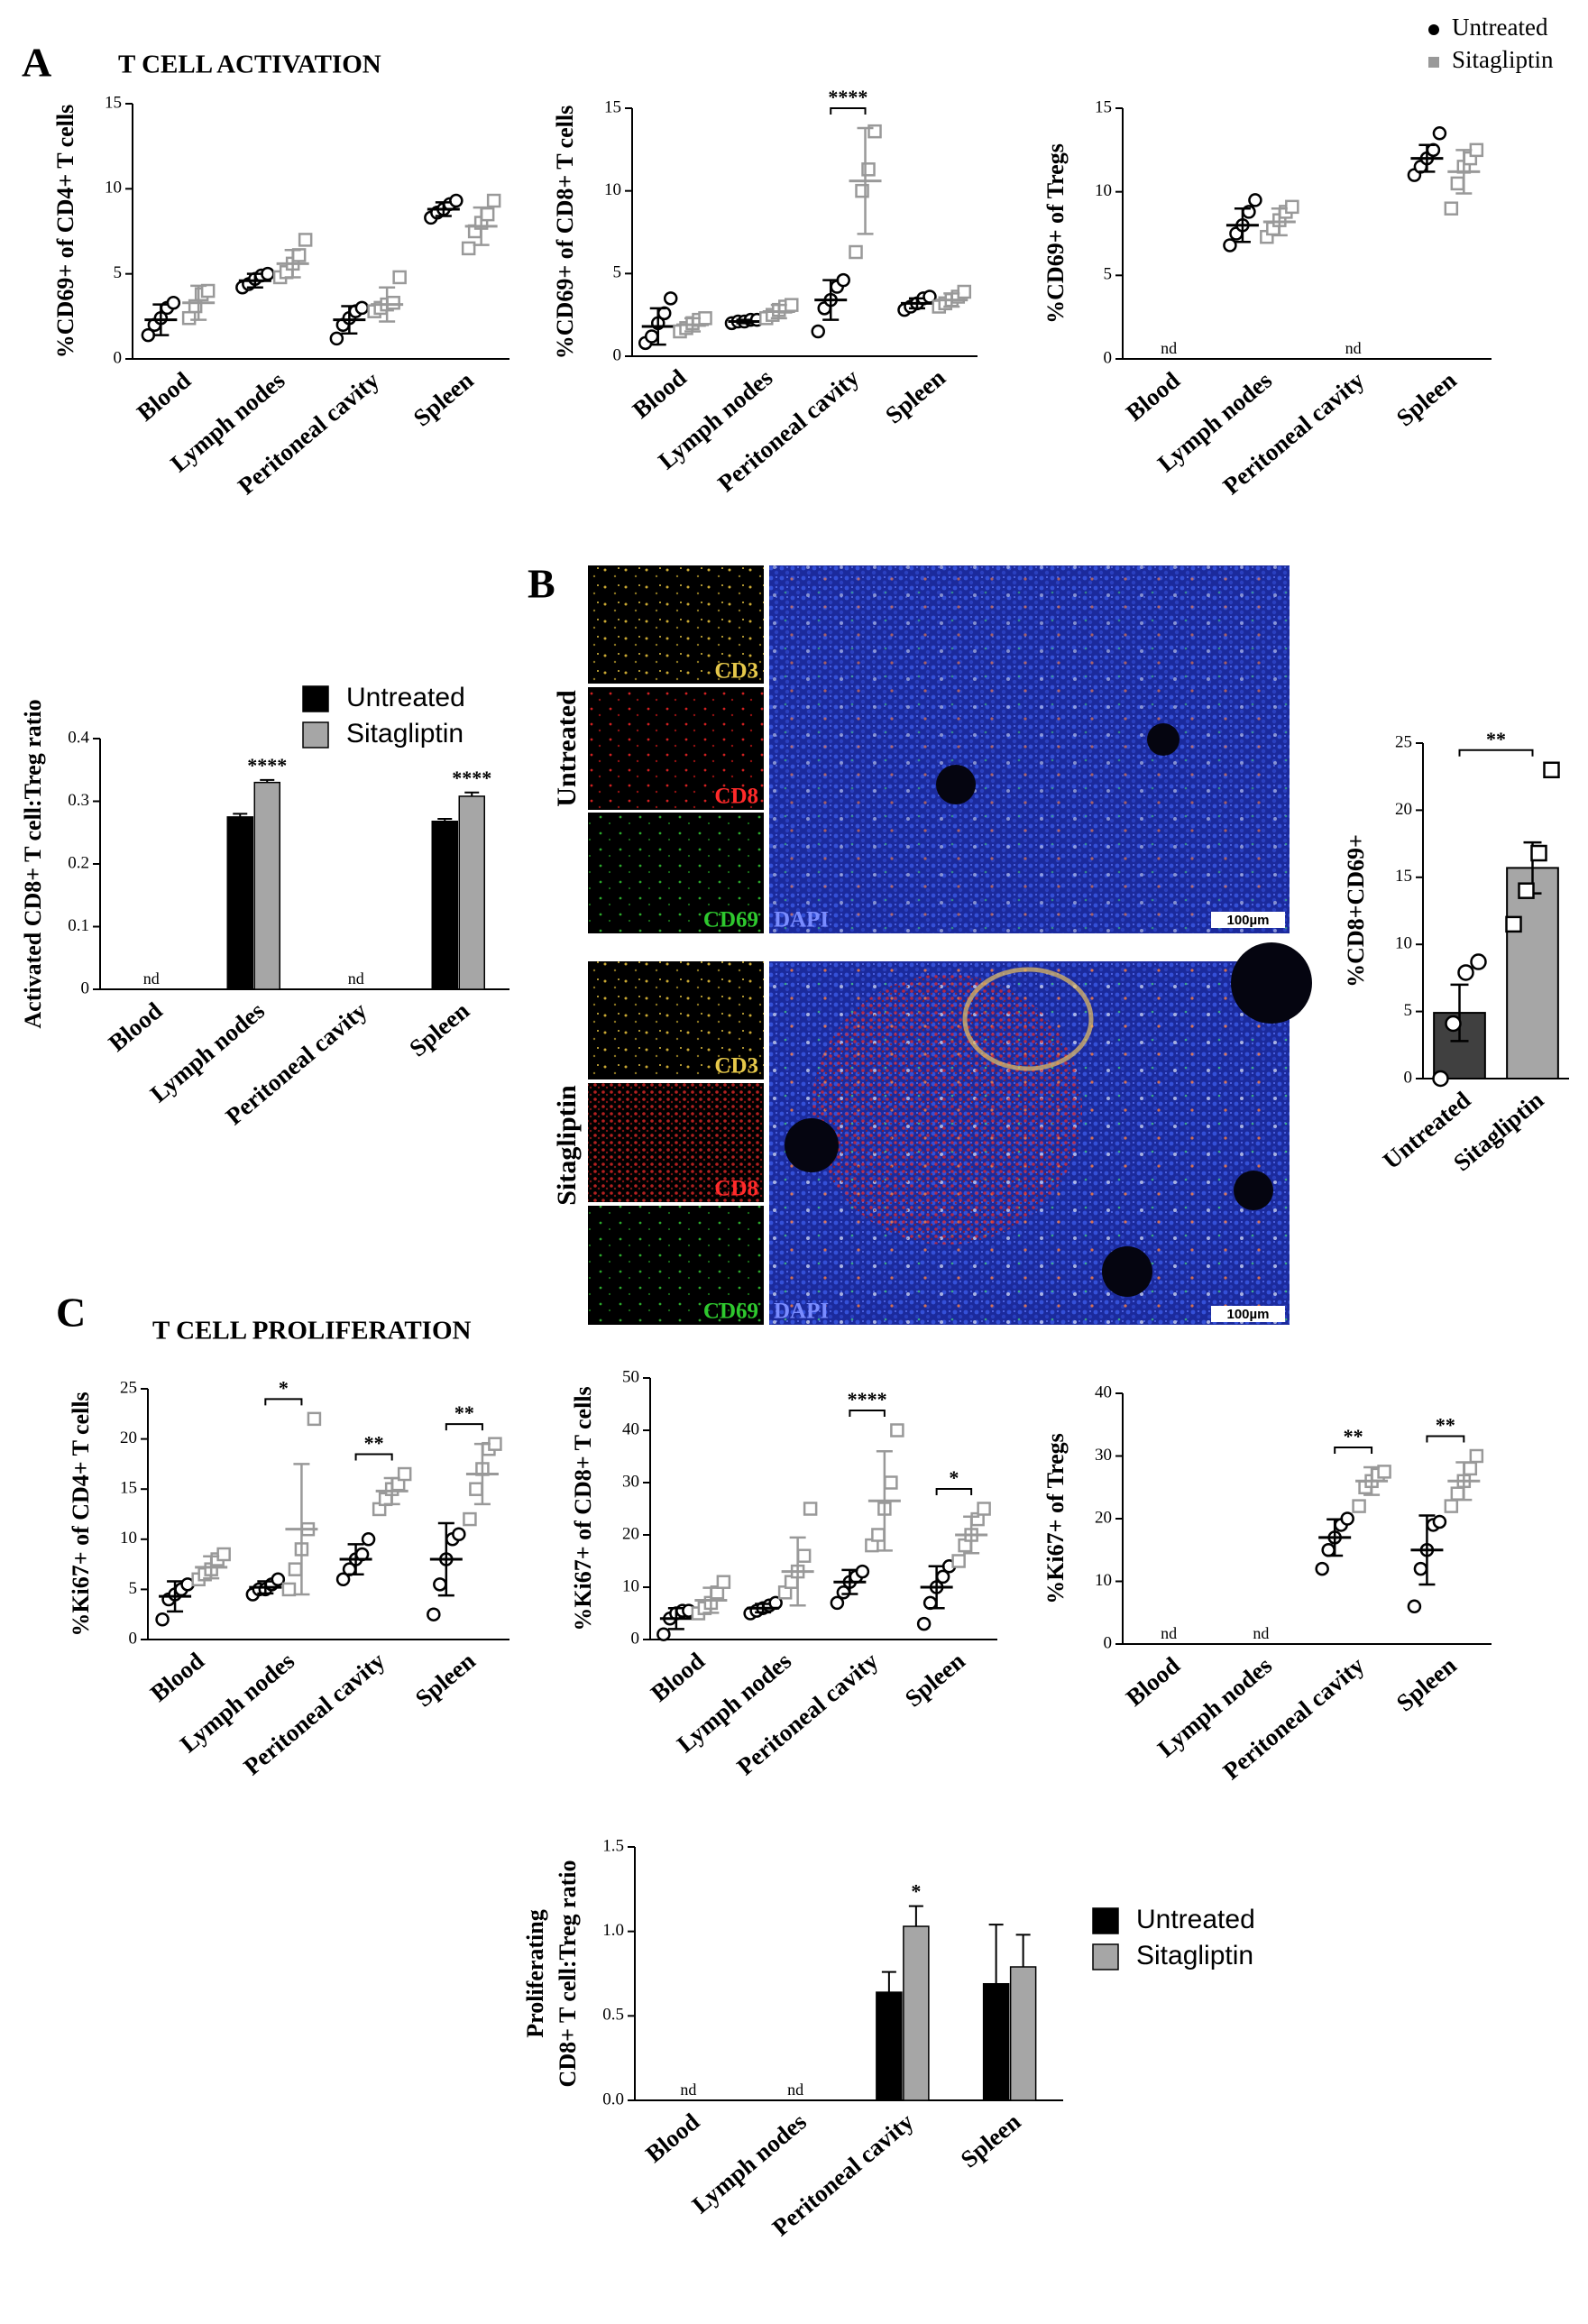 The image size is (1588, 2324). Describe the element at coordinates (1028, 1019) in the screenshot. I see `micrograph-region` at that location.